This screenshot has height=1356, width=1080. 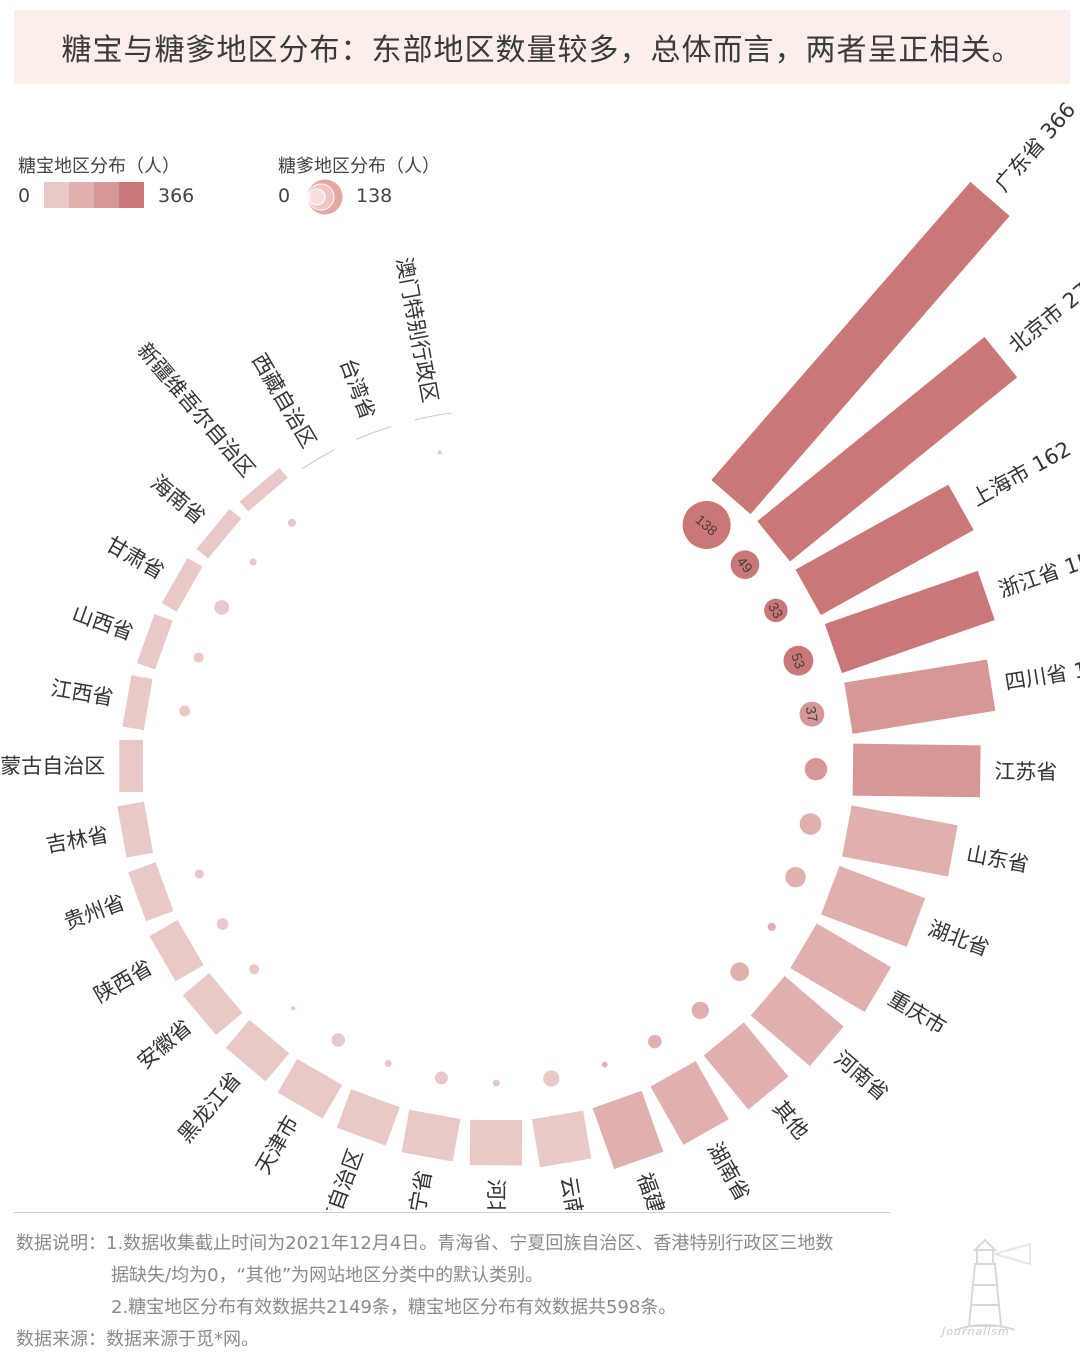 I want to click on notes-line2: 据缺失/均为0，“其他”为网站地区分类中的默认类别。, so click(x=327, y=1275).